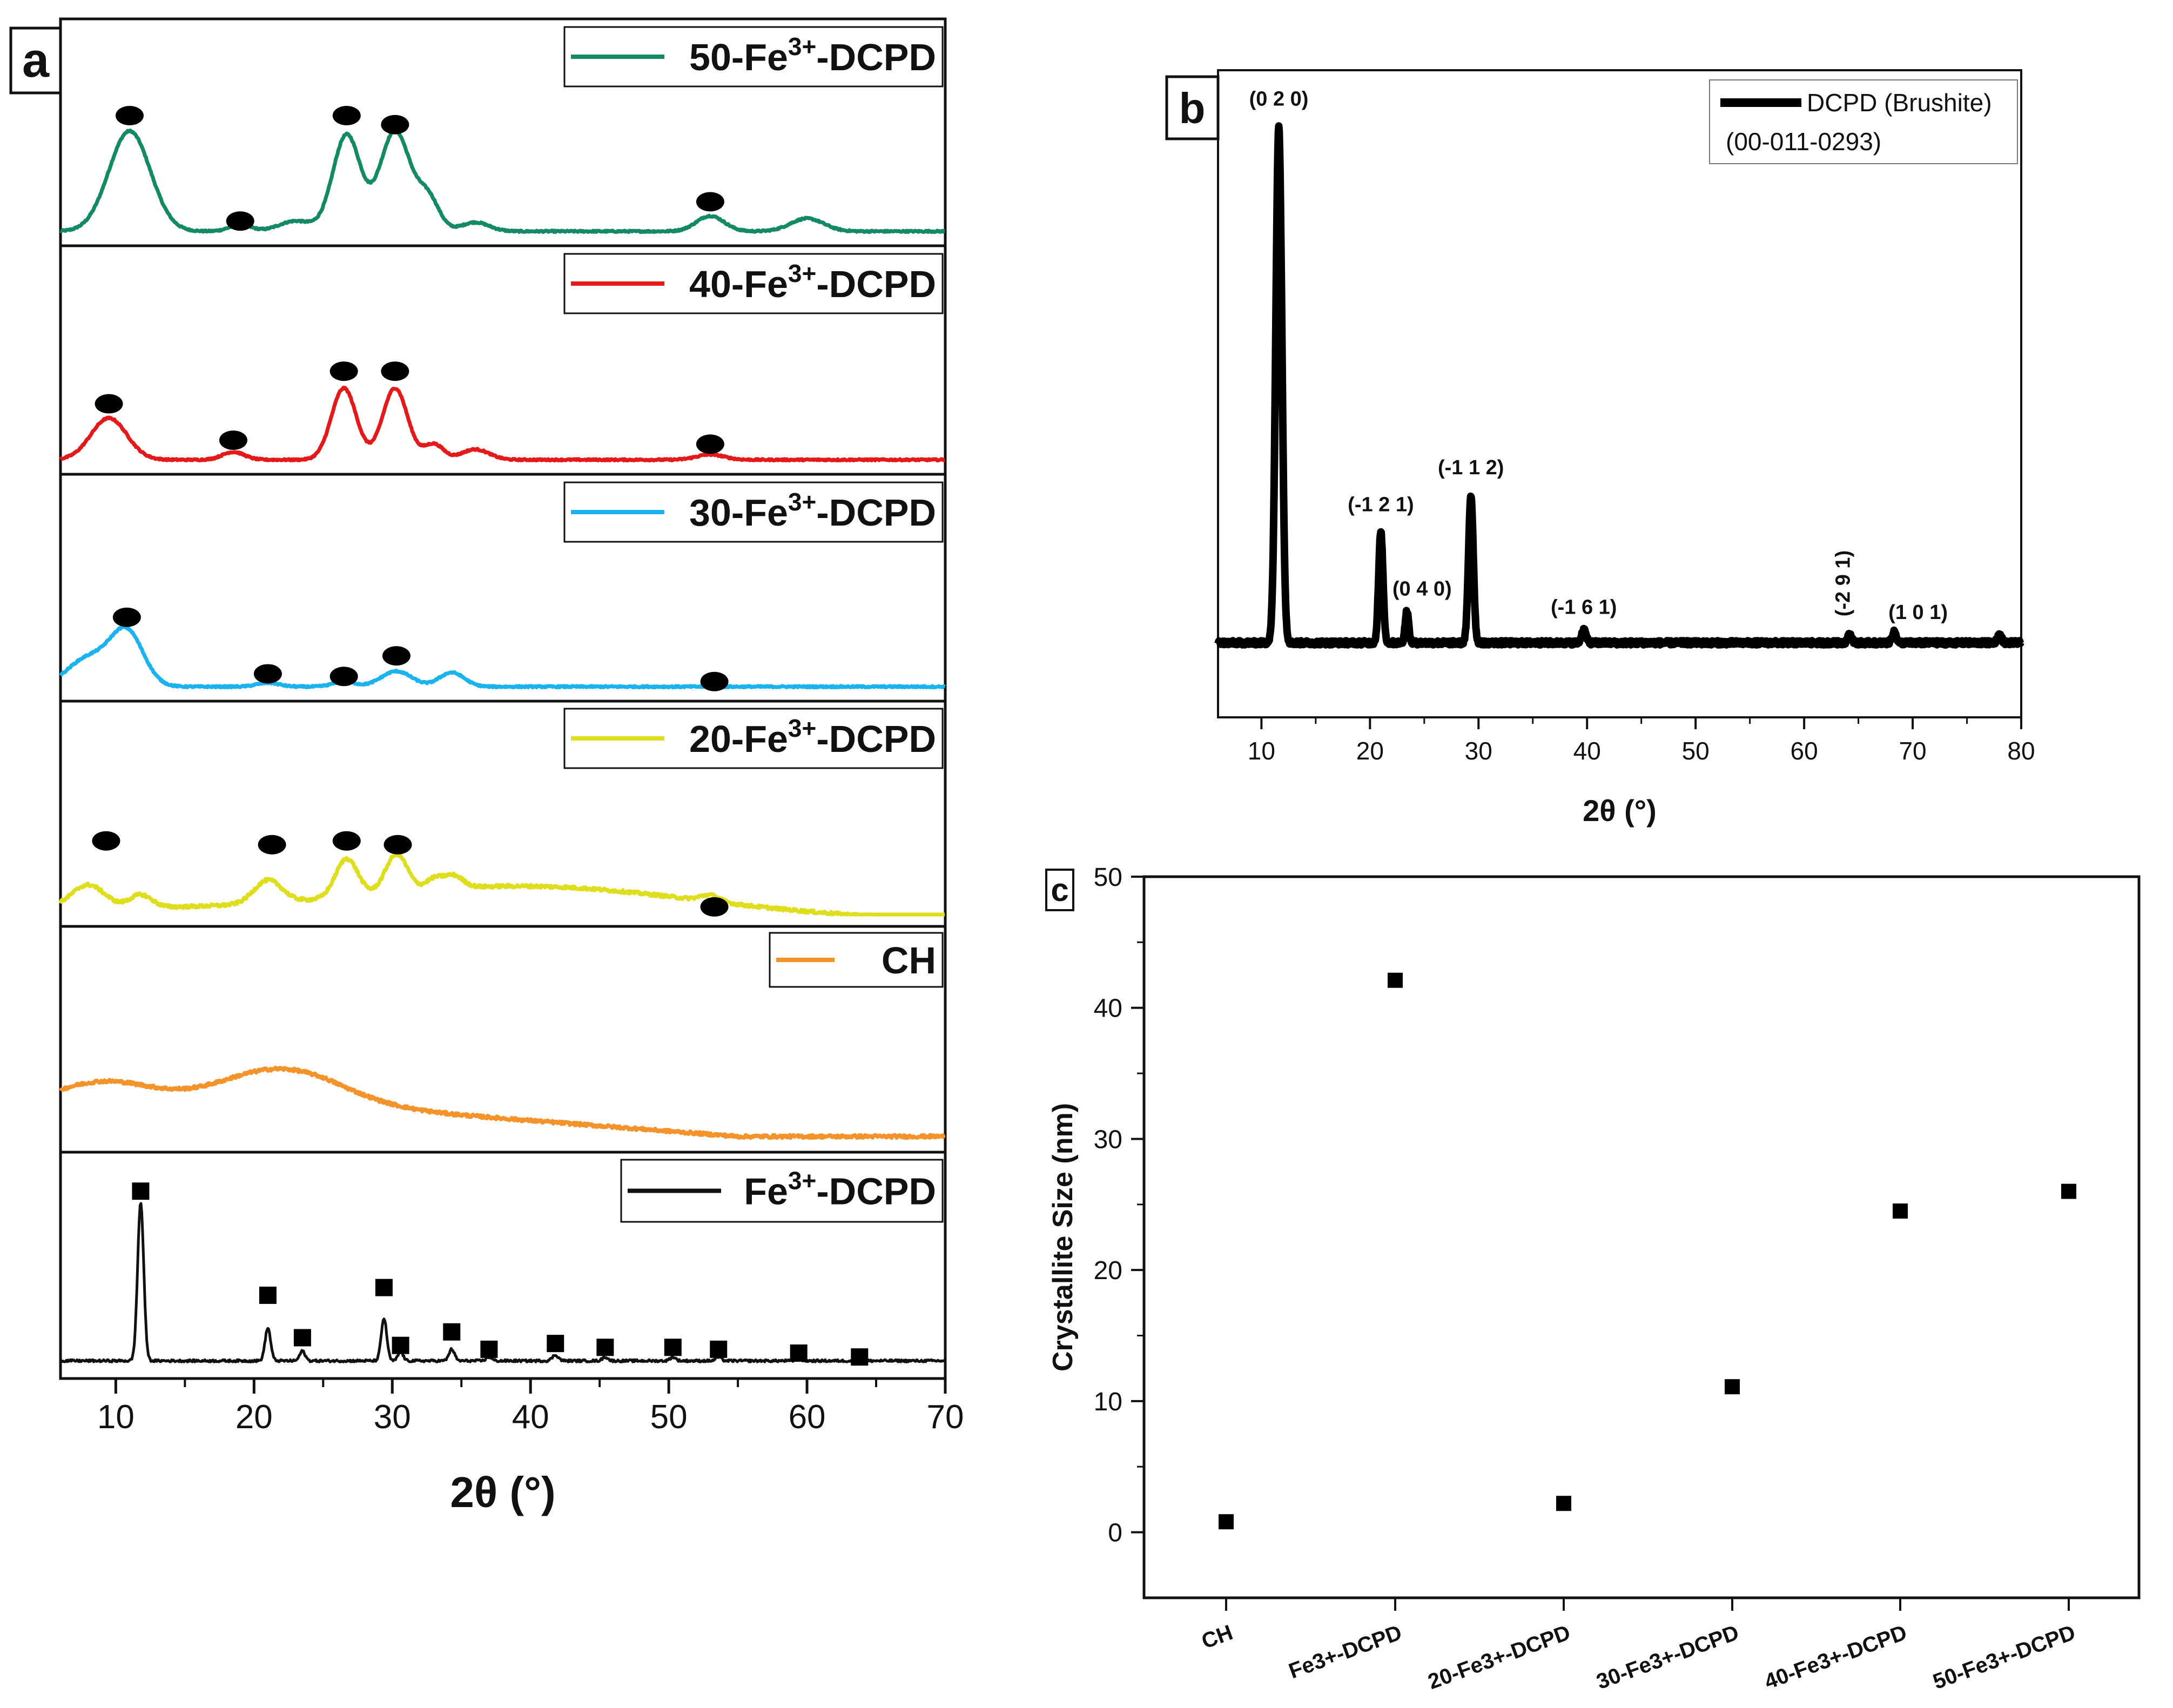  Describe the element at coordinates (1584, 607) in the screenshot. I see `peak-annotation: (-1 6 1)` at that location.